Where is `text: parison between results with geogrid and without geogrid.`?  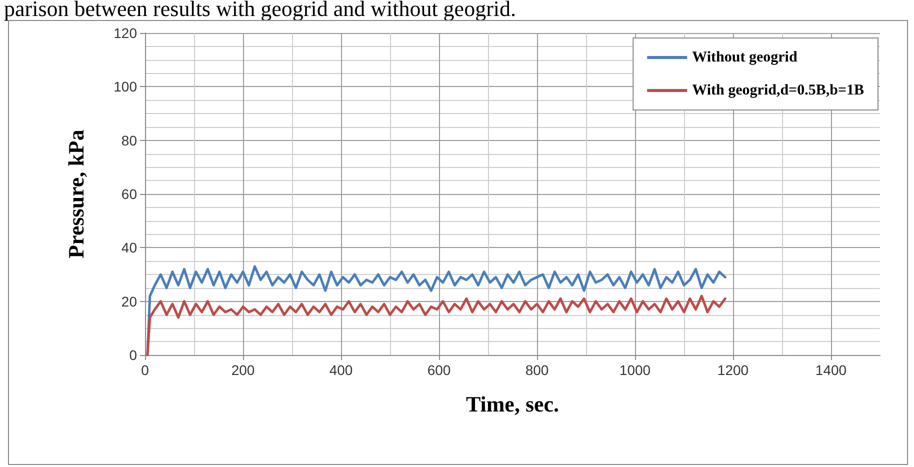 text: parison between results with geogrid and without geogrid. is located at coordinates (260, 11).